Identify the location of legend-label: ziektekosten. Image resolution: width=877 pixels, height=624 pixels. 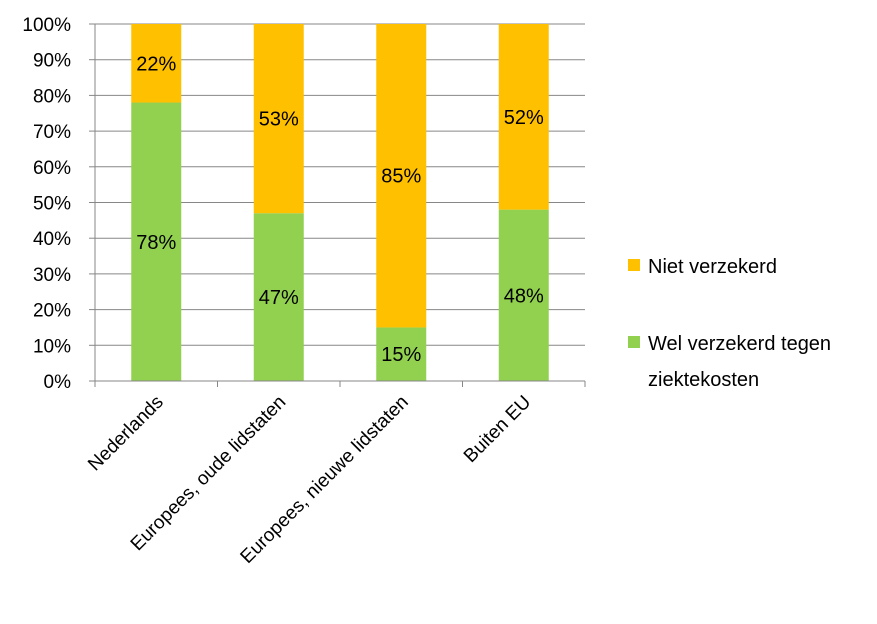
(703, 380).